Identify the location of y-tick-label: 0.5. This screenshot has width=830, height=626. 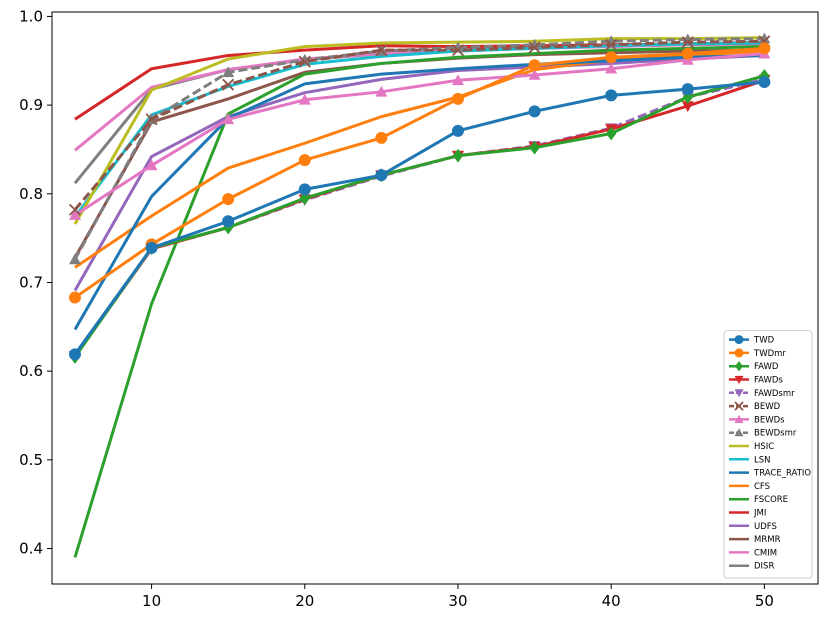
(31, 460).